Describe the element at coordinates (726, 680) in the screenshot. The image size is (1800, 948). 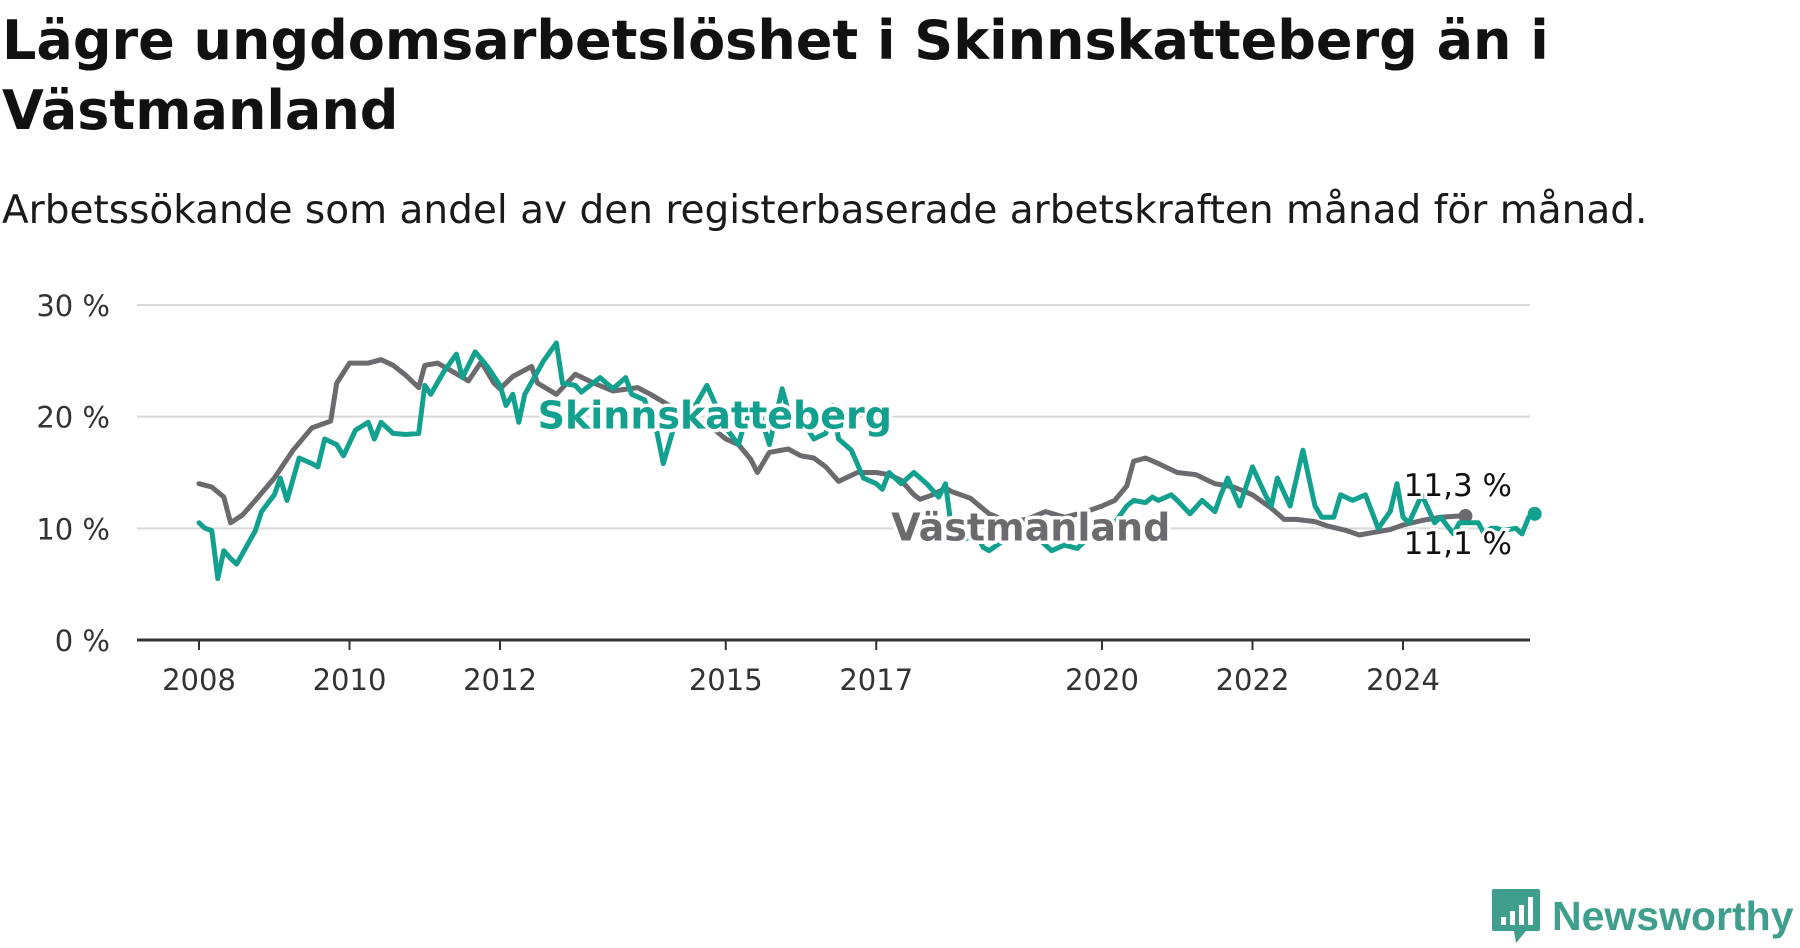
I see `x-tick-label: 2015` at that location.